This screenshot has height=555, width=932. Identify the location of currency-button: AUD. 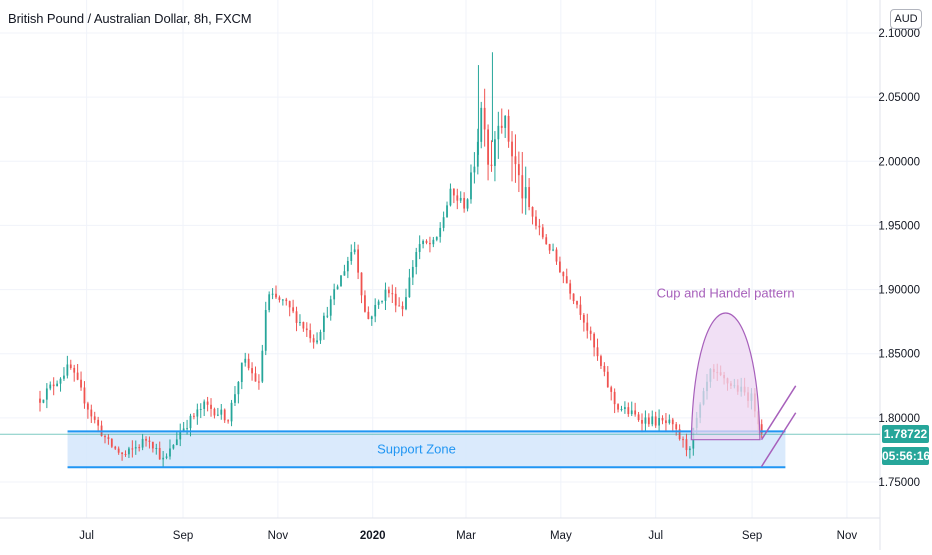
(906, 19).